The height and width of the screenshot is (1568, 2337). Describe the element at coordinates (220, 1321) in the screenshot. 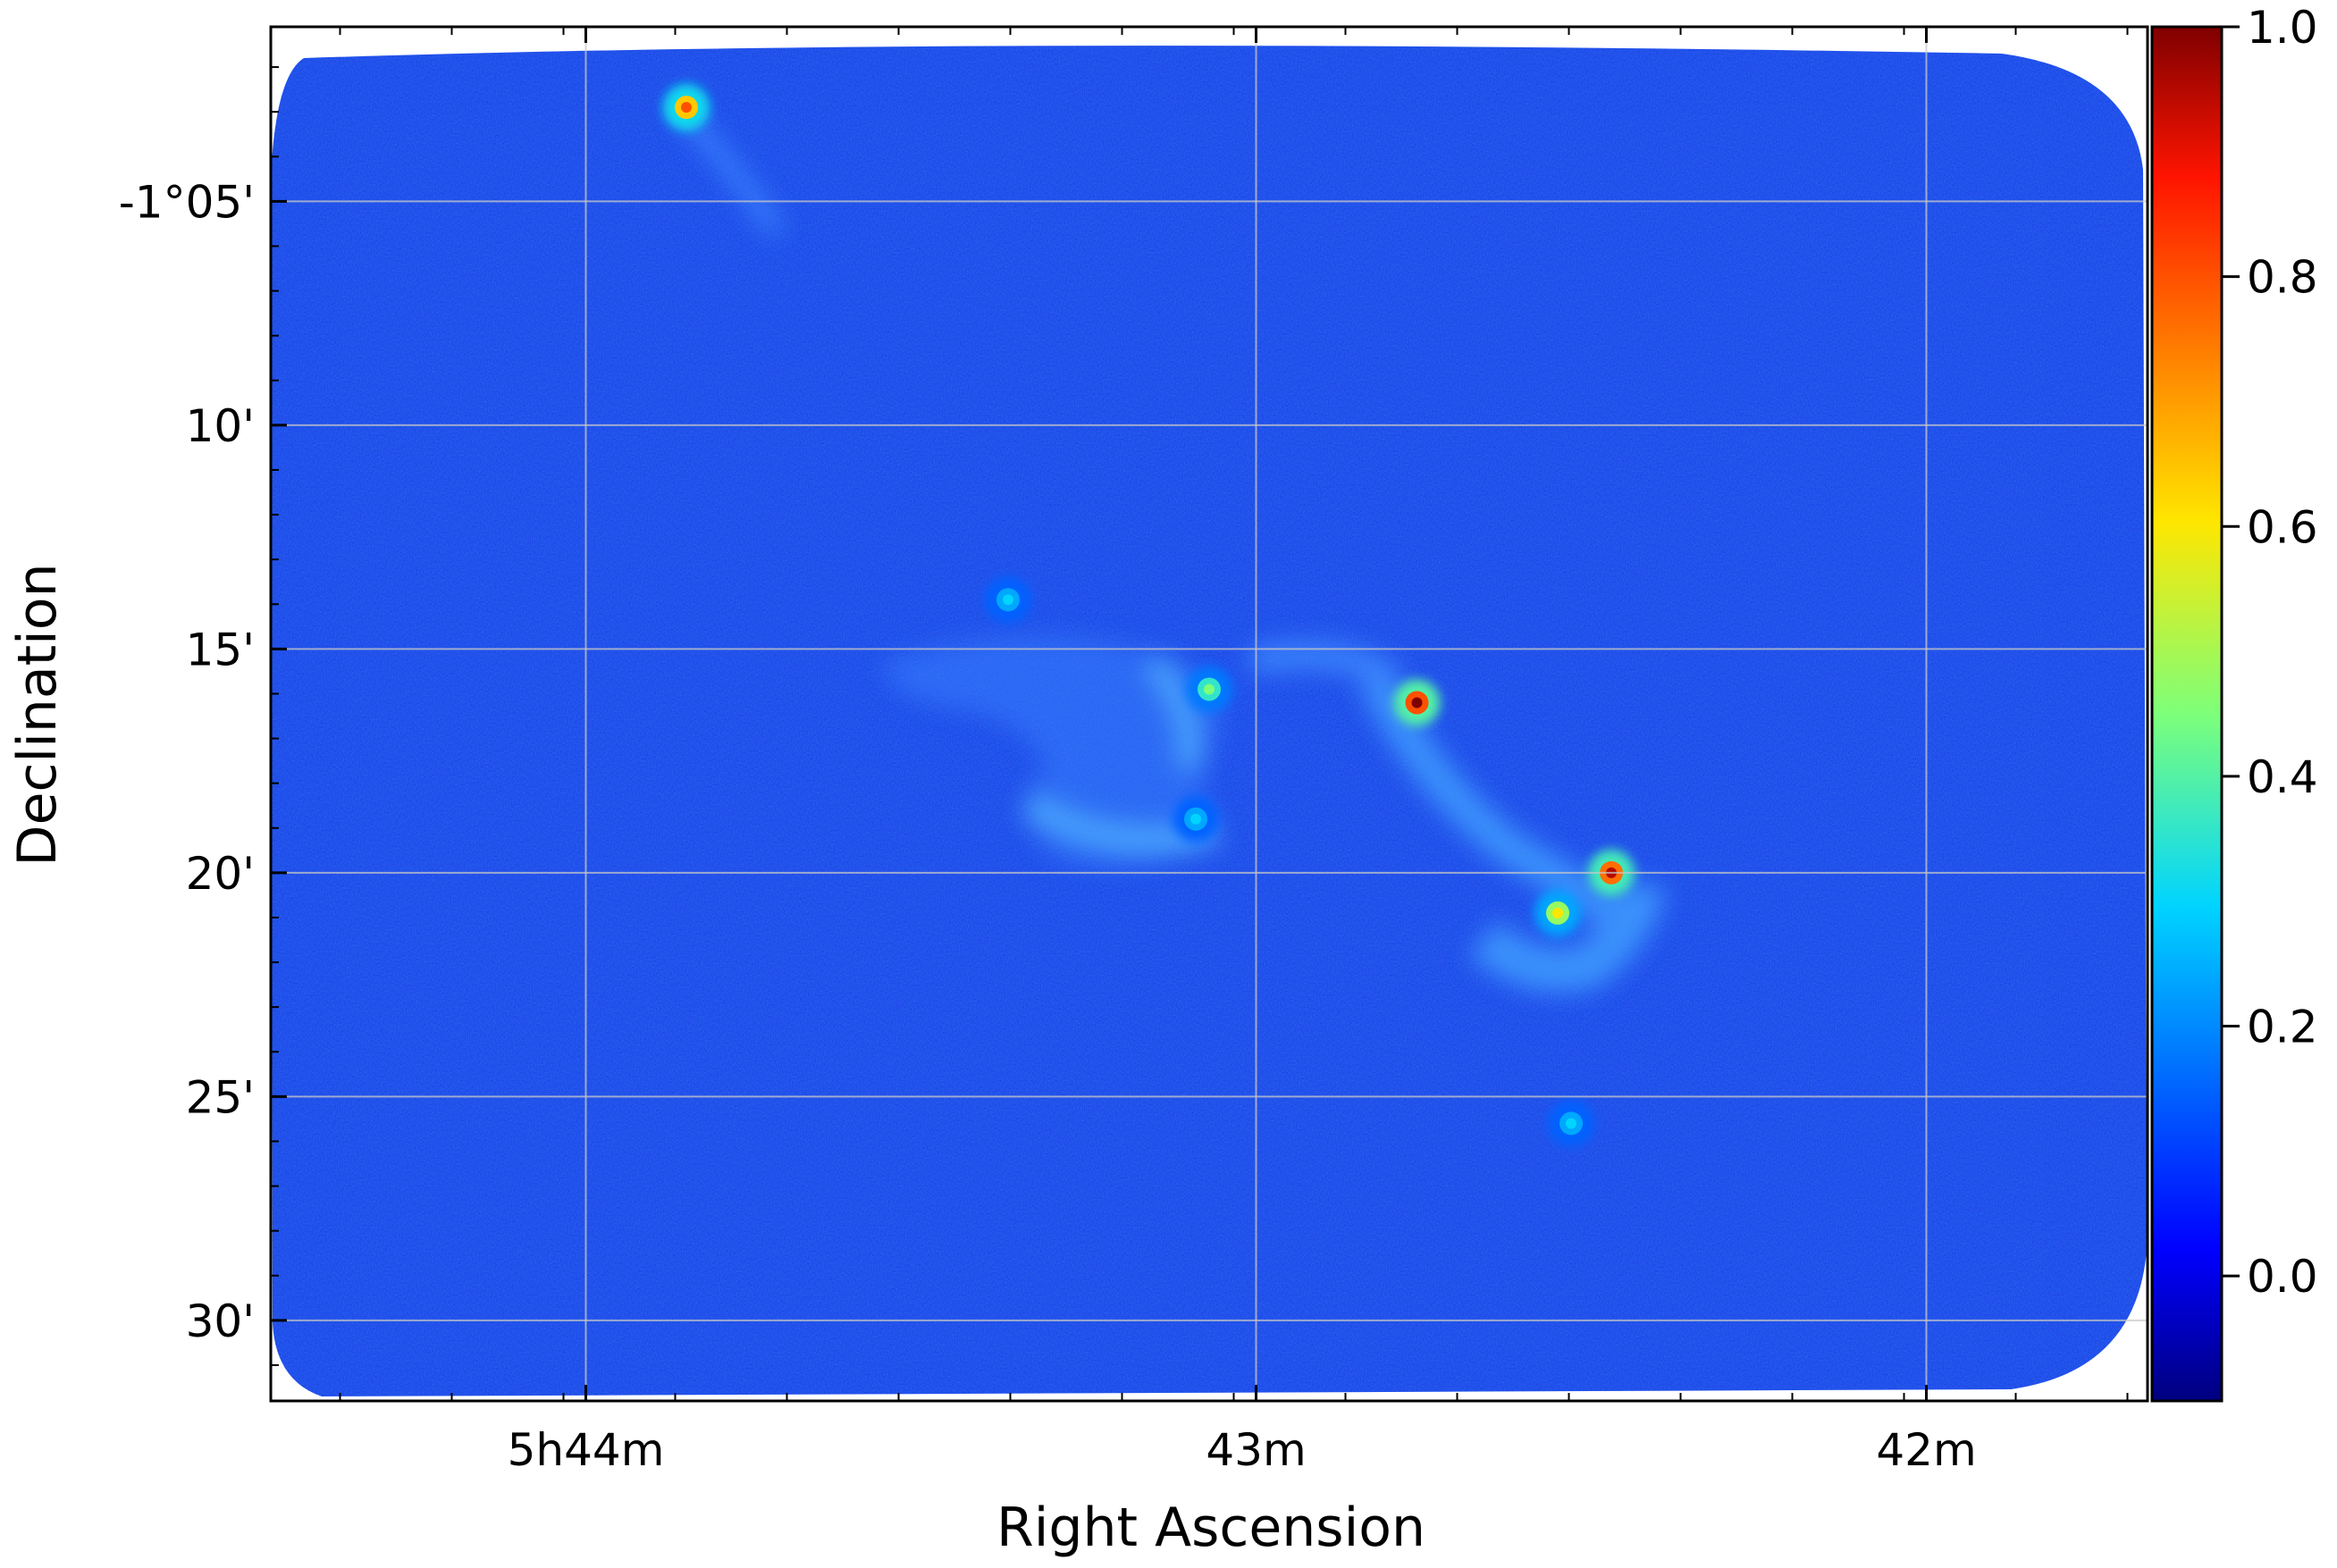

I see `y-tick-label: 30'` at that location.